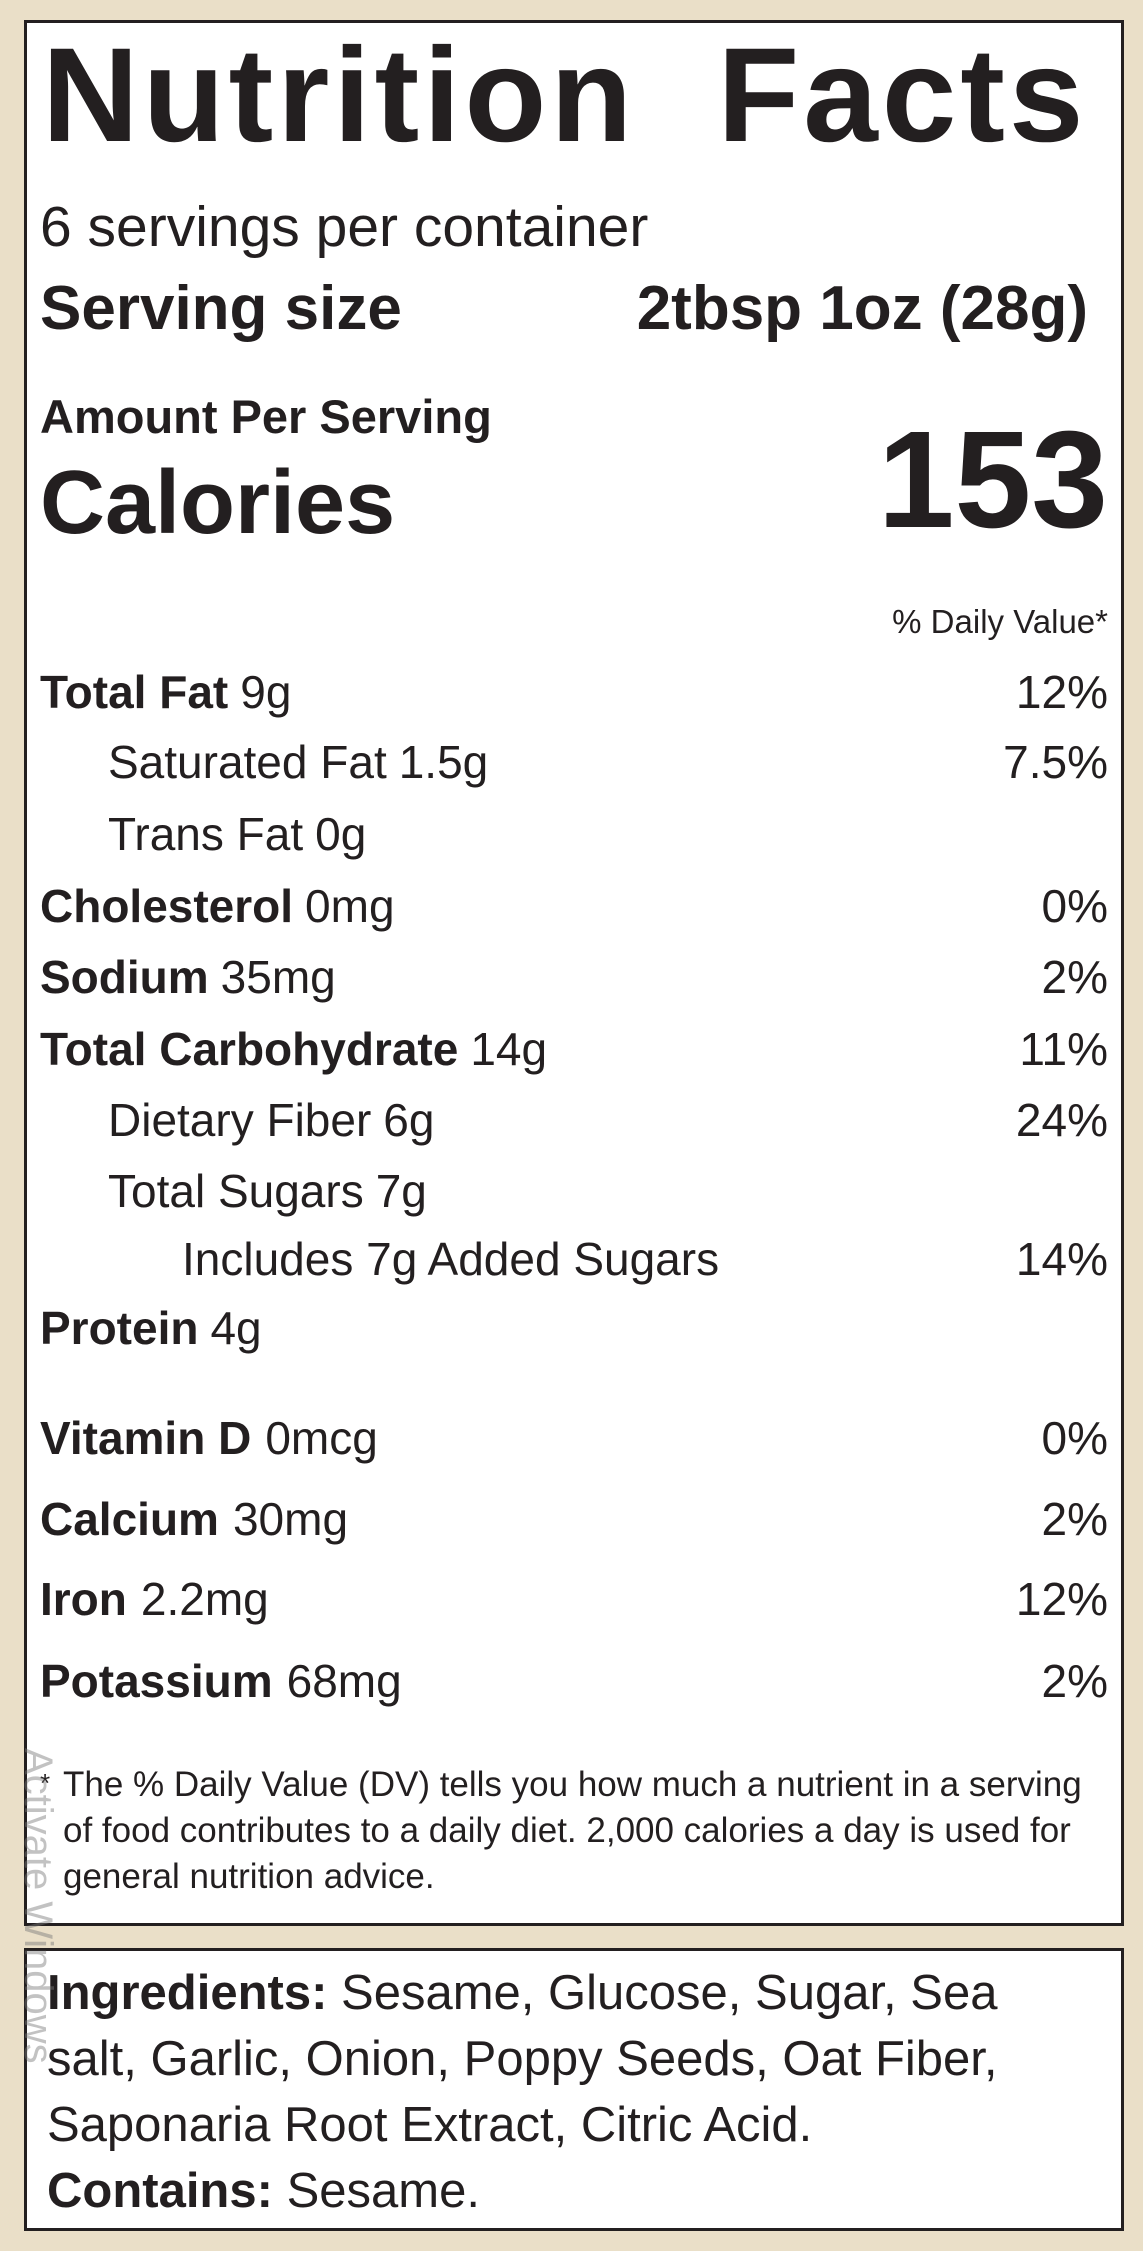 The height and width of the screenshot is (2251, 1143). I want to click on vitamin-row: Calcium 30mg, so click(194, 1519).